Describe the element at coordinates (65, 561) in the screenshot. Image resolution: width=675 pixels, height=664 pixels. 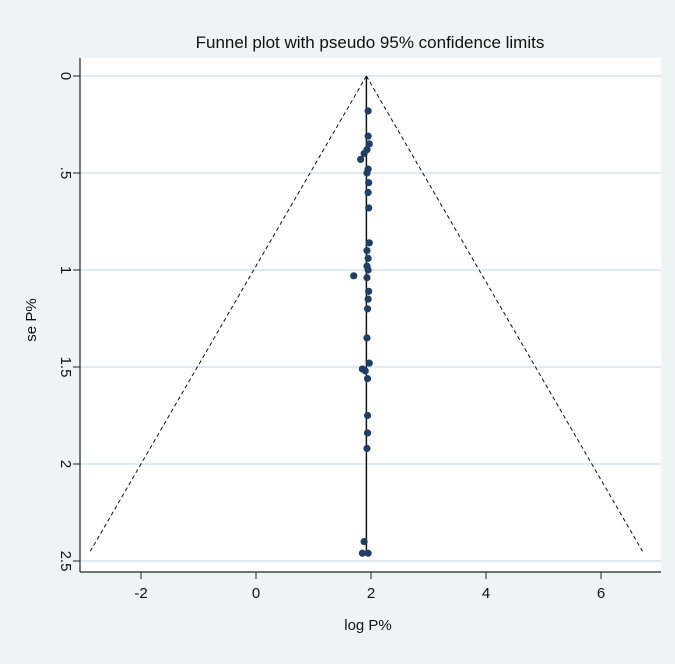
I see `y-tick-label: 2.5` at that location.